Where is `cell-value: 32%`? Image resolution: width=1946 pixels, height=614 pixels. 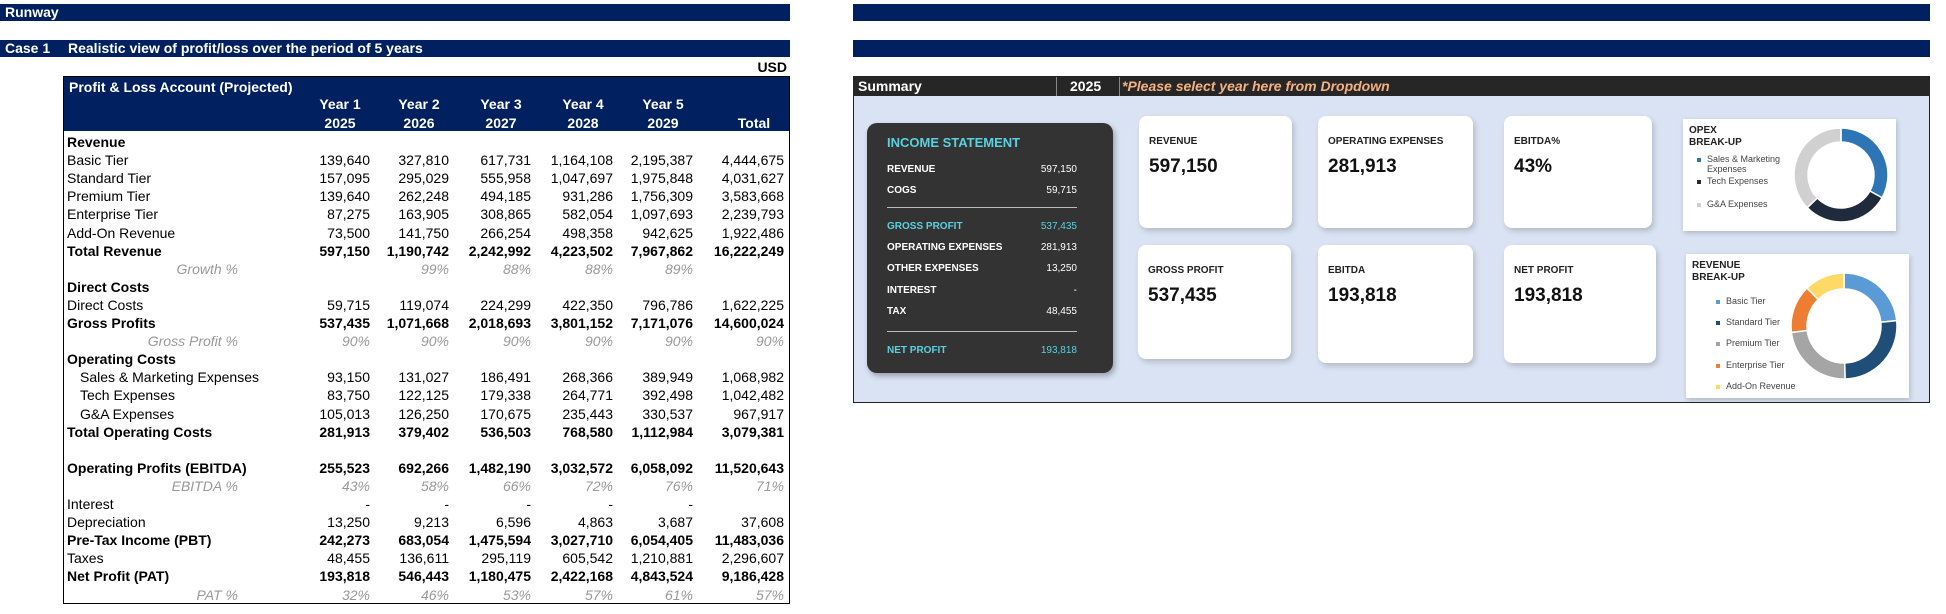
cell-value: 32% is located at coordinates (355, 594).